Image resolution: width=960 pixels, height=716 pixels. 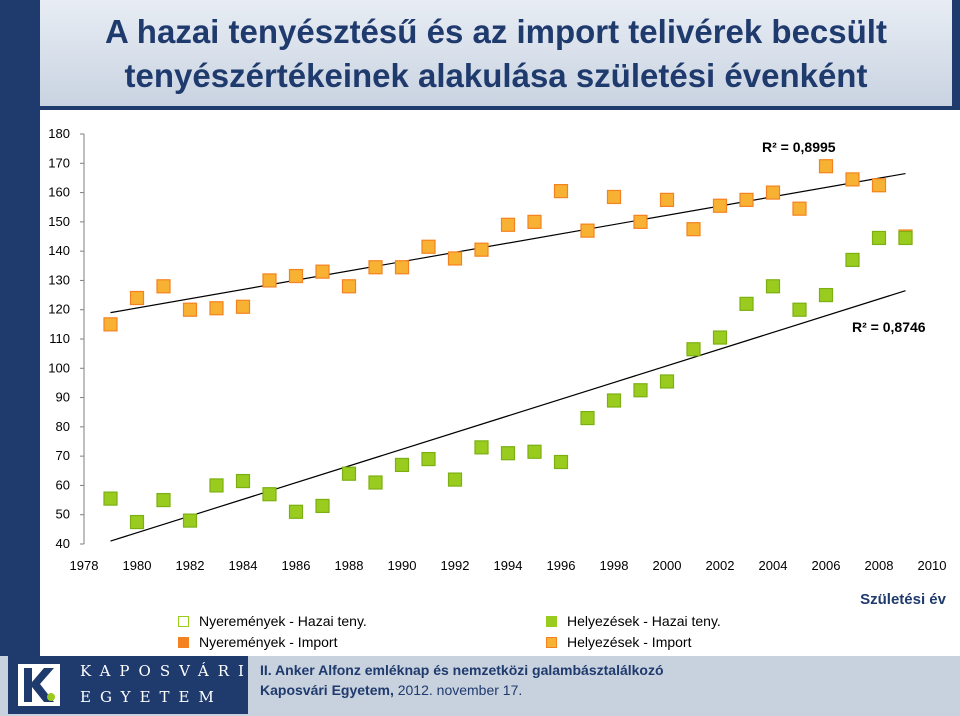 I want to click on x-tick-label: 1988, so click(x=349, y=565).